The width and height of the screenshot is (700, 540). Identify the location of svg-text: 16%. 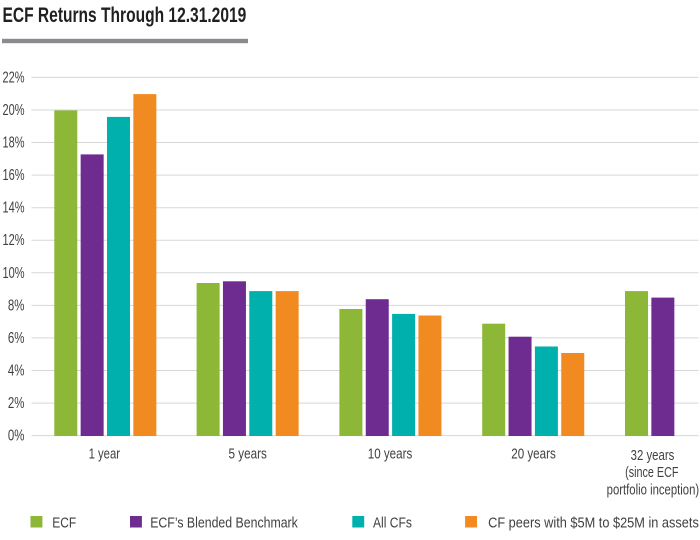
(13, 174).